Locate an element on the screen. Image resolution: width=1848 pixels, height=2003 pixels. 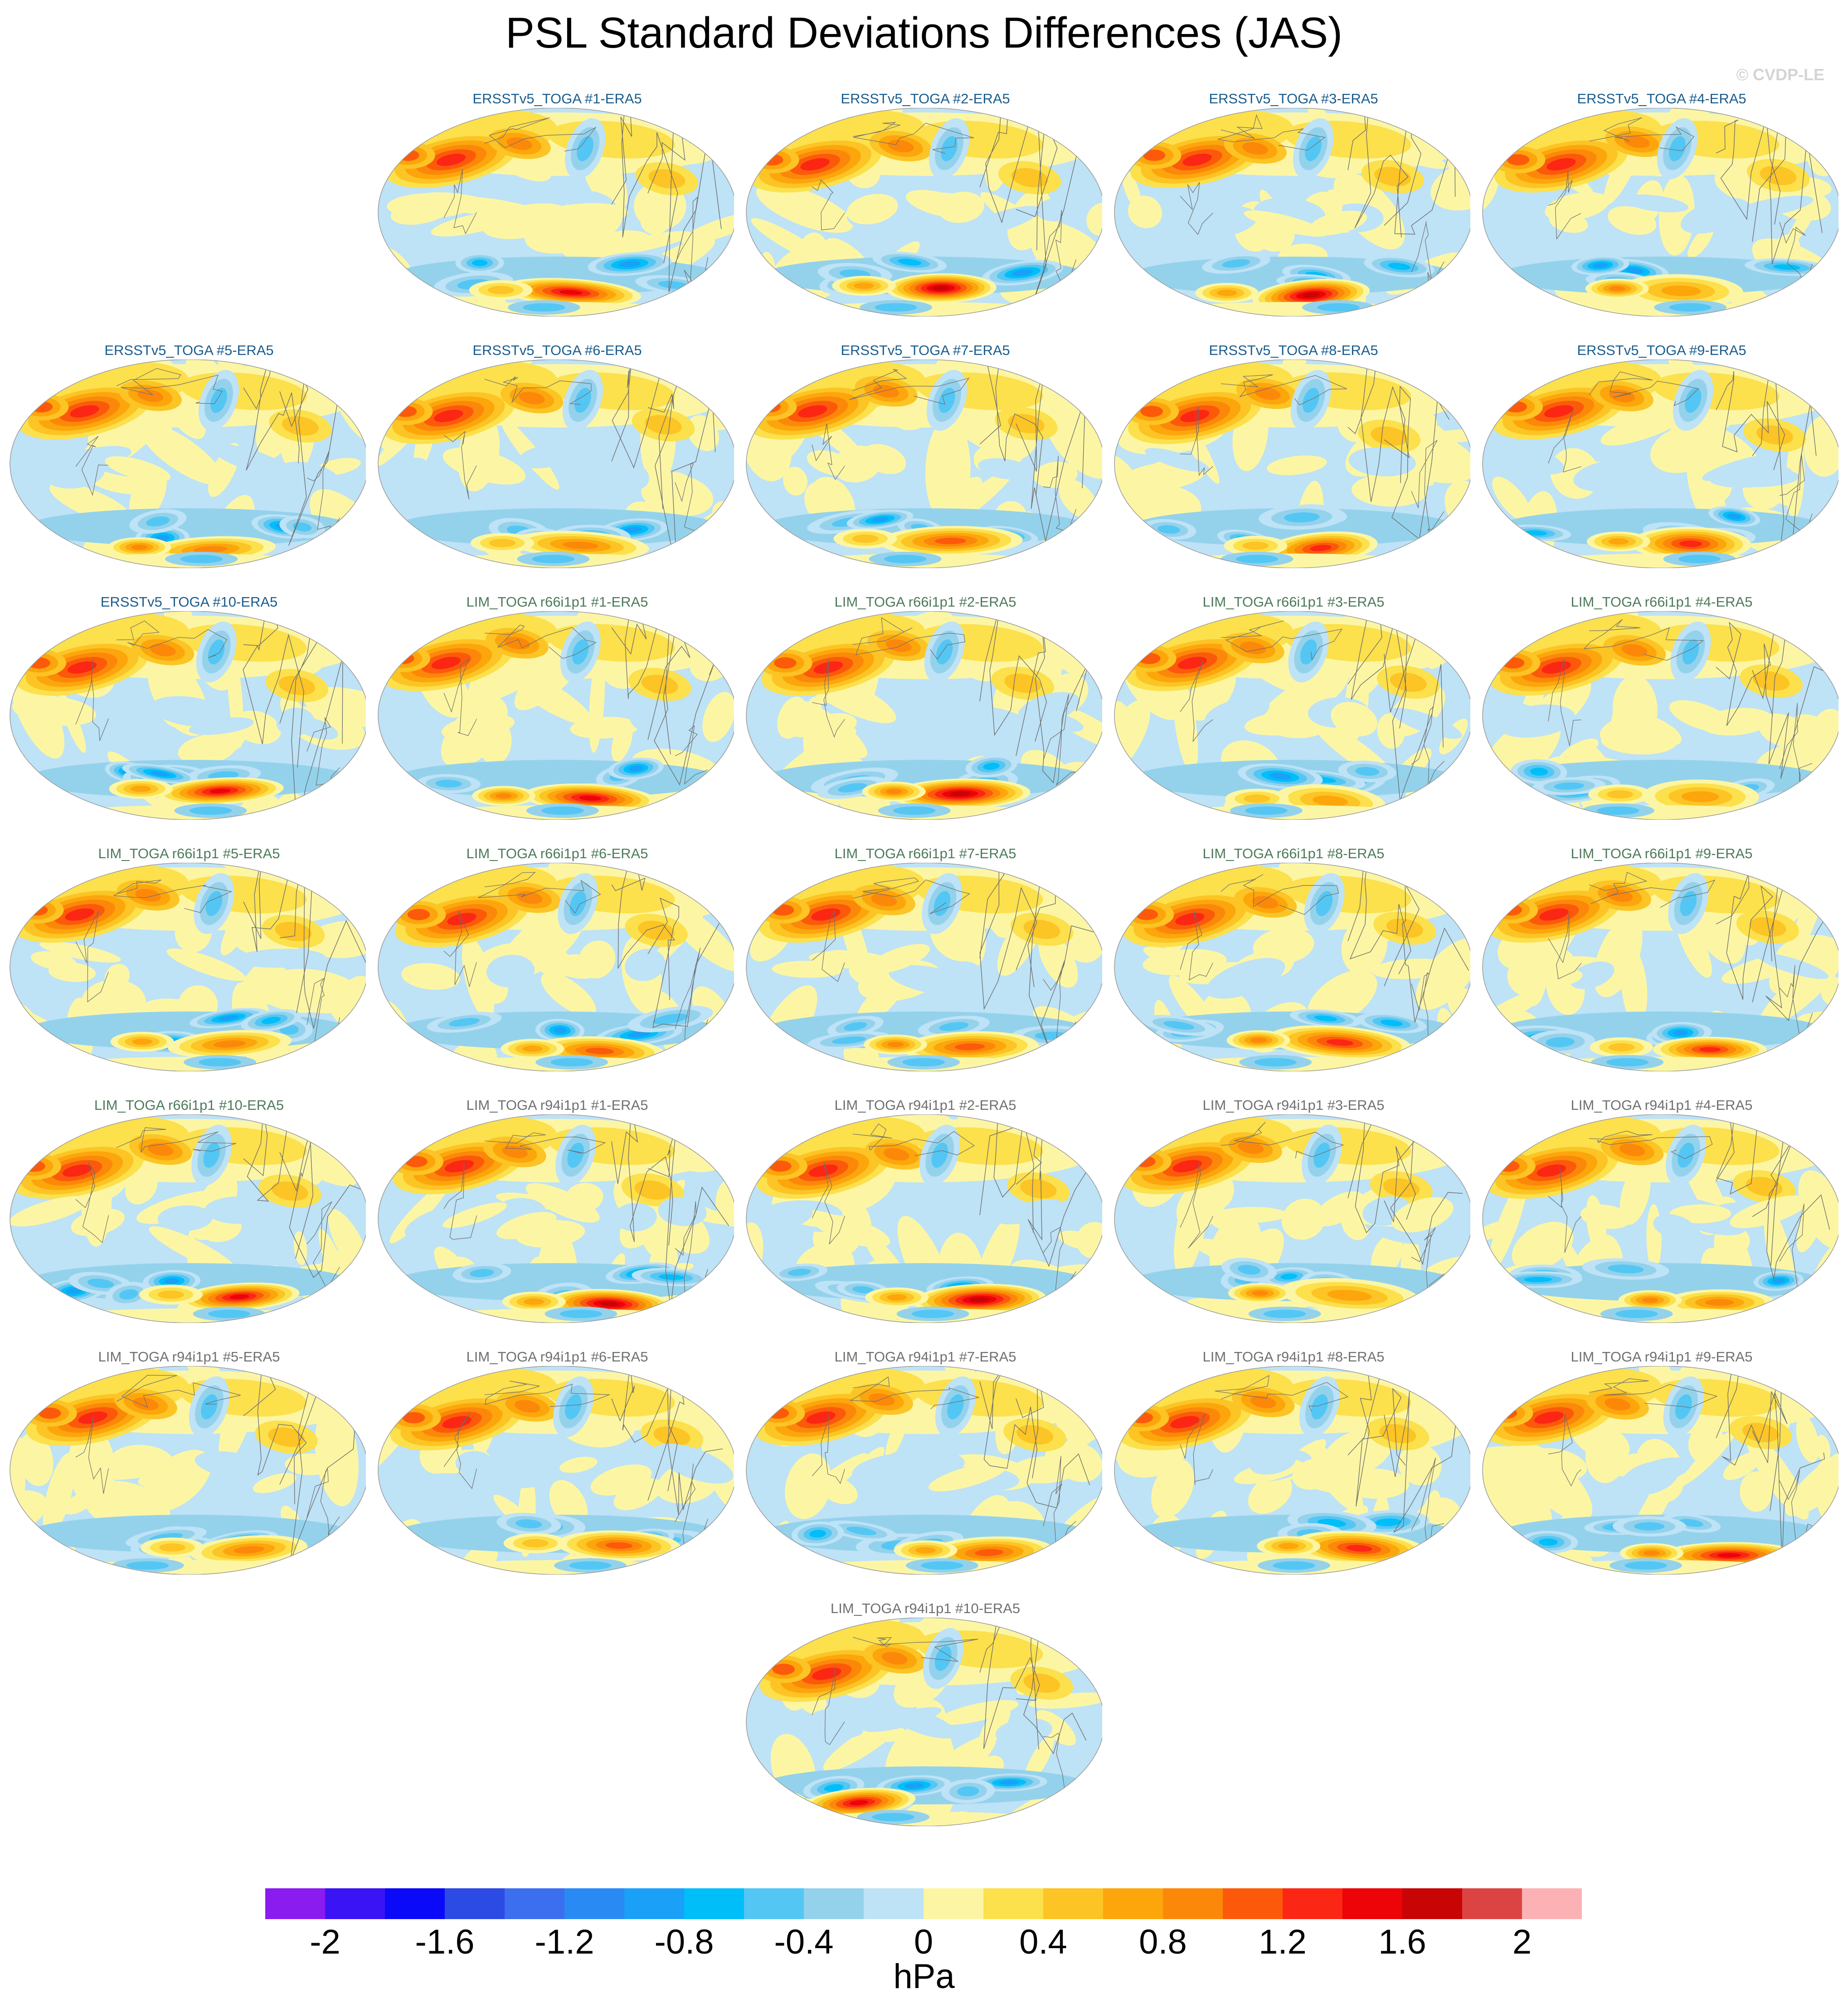
map-panel-title: LIM_TOGA r66i1p1 #2-ERA5 is located at coordinates (925, 602).